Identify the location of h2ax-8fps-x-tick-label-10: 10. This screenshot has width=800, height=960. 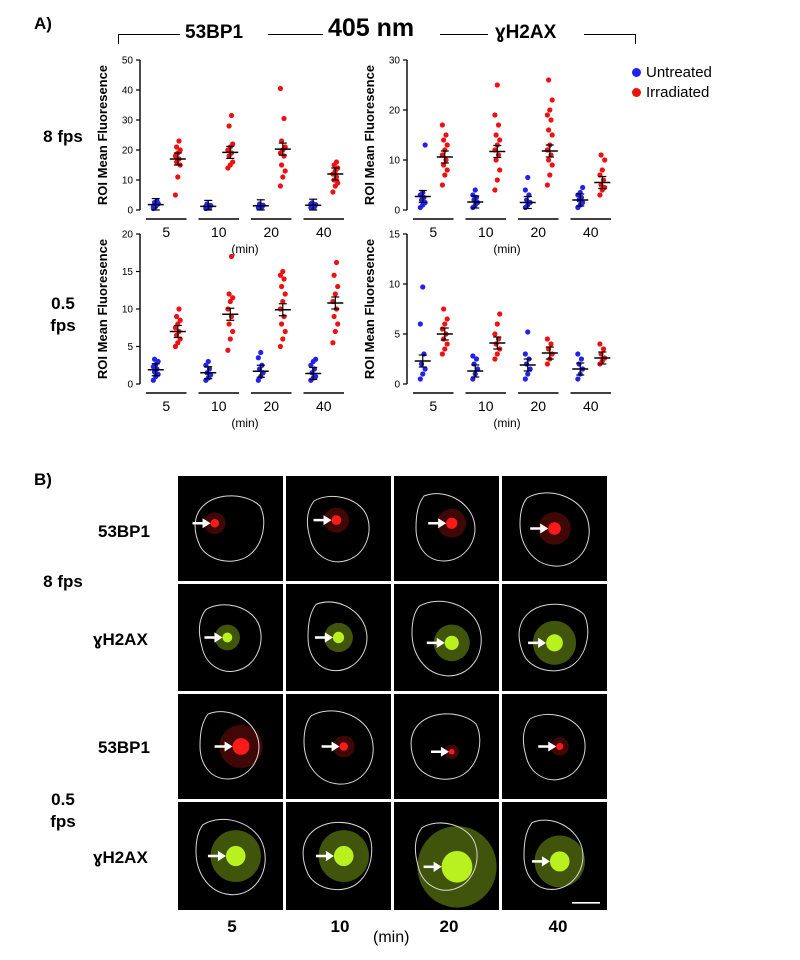
(486, 232).